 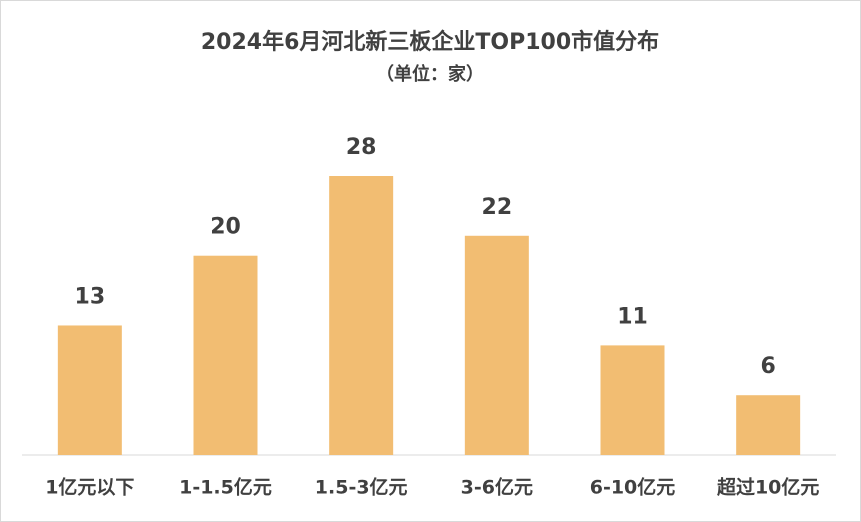 What do you see at coordinates (361, 487) in the screenshot?
I see `x-tick-label: 1.5-3亿元` at bounding box center [361, 487].